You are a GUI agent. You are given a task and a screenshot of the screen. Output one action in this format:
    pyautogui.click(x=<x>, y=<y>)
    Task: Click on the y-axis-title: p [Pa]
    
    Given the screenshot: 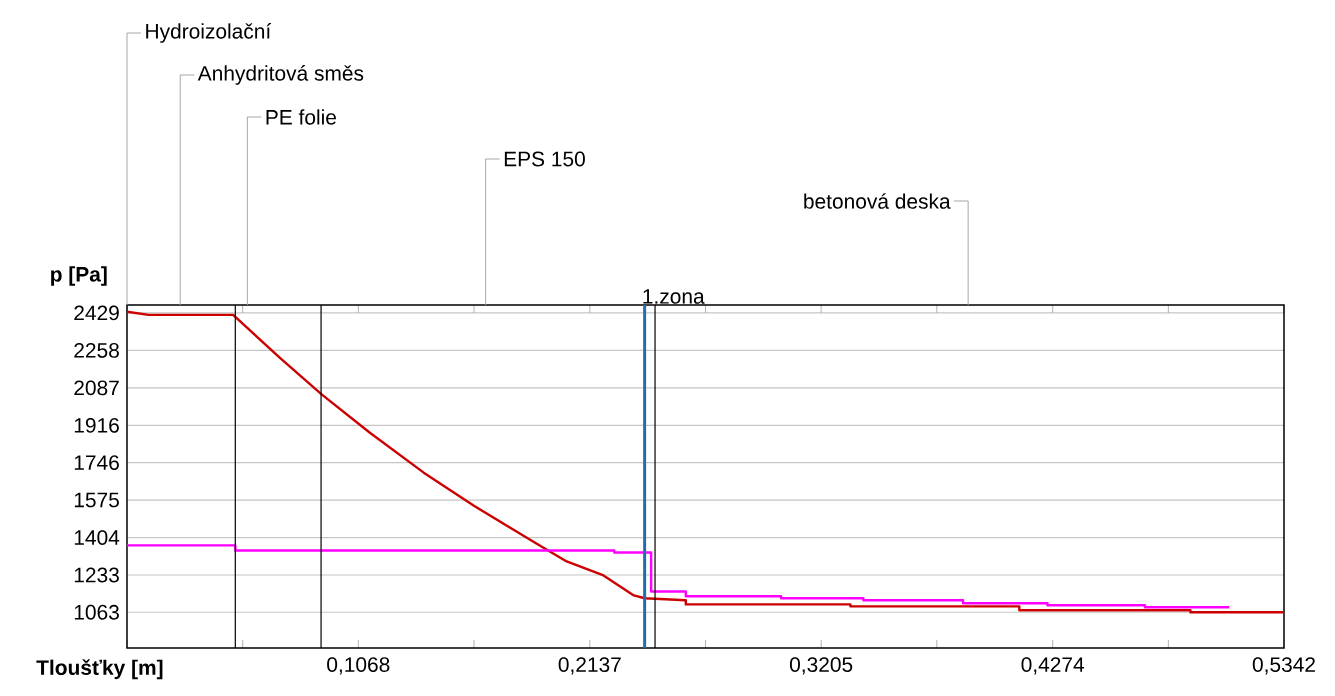 What is the action you would take?
    pyautogui.click(x=79, y=276)
    